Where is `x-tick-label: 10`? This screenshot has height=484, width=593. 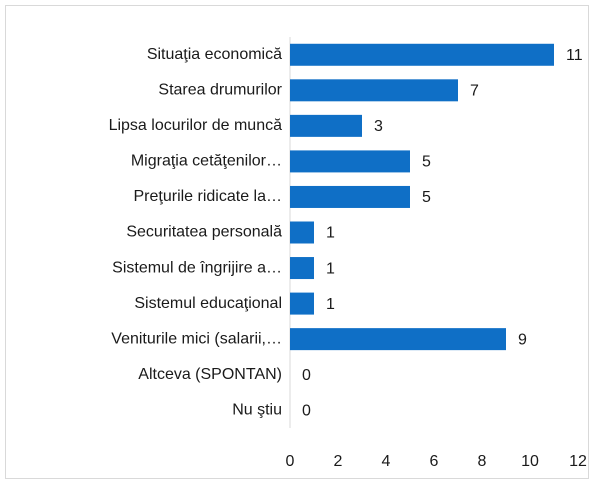
x-tick-label: 10 is located at coordinates (530, 461).